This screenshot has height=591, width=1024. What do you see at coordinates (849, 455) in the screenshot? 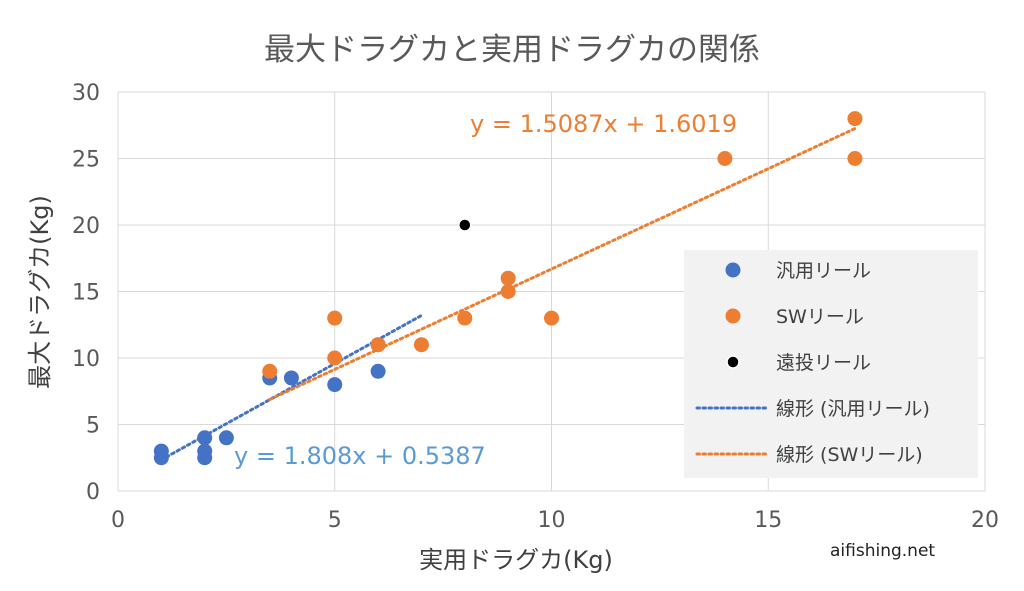
I see `legend-label: 線形 (SWリール)` at bounding box center [849, 455].